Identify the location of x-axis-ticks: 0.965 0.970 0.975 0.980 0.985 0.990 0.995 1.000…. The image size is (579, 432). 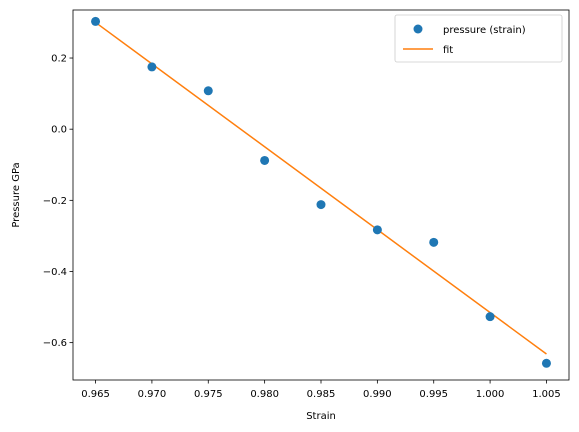
(321, 390).